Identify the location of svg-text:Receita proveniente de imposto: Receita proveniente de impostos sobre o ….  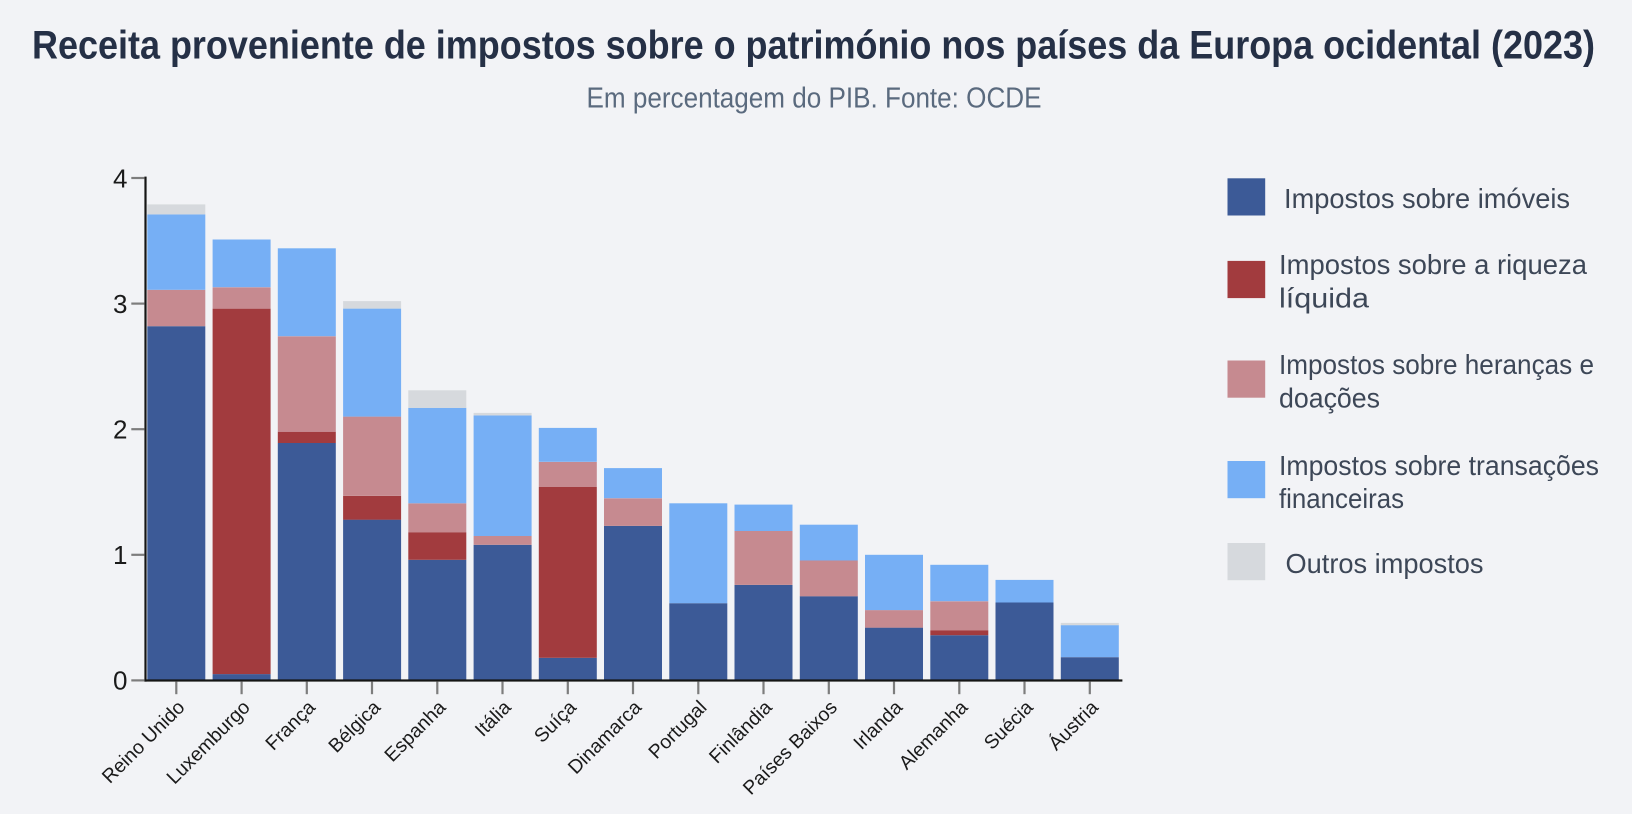
(813, 46).